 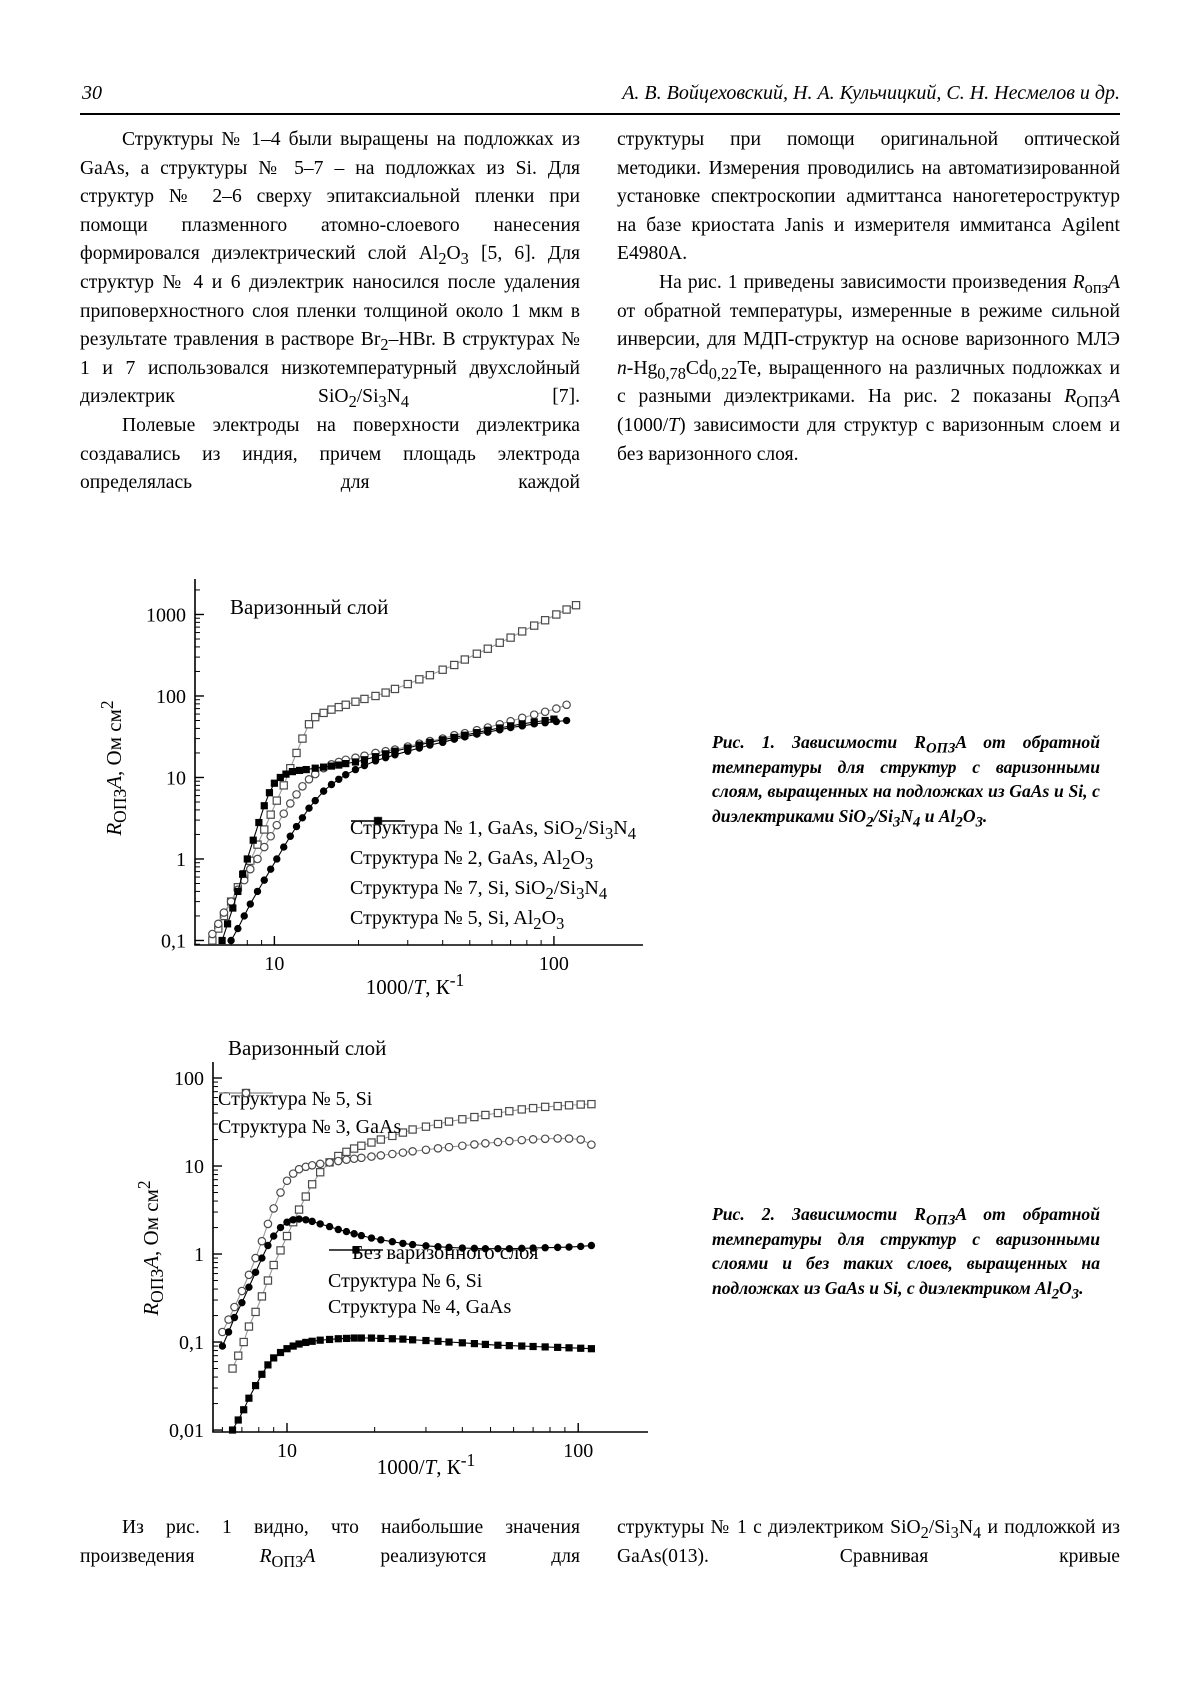 What do you see at coordinates (479, 889) in the screenshot?
I see `legend-label: Структура № 7, Si, SiO2/Si3N4` at bounding box center [479, 889].